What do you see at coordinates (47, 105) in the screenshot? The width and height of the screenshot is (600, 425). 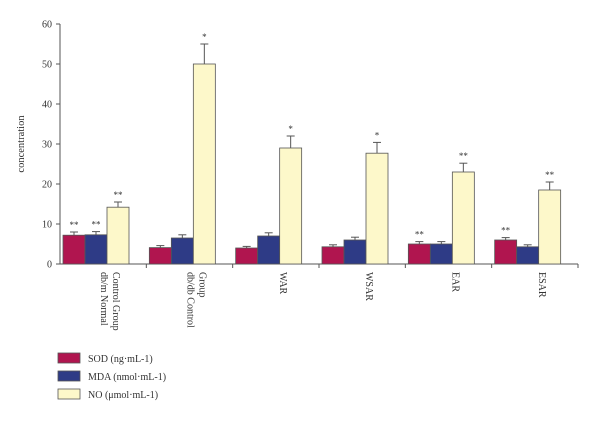 I see `y-tick-label: 40` at bounding box center [47, 105].